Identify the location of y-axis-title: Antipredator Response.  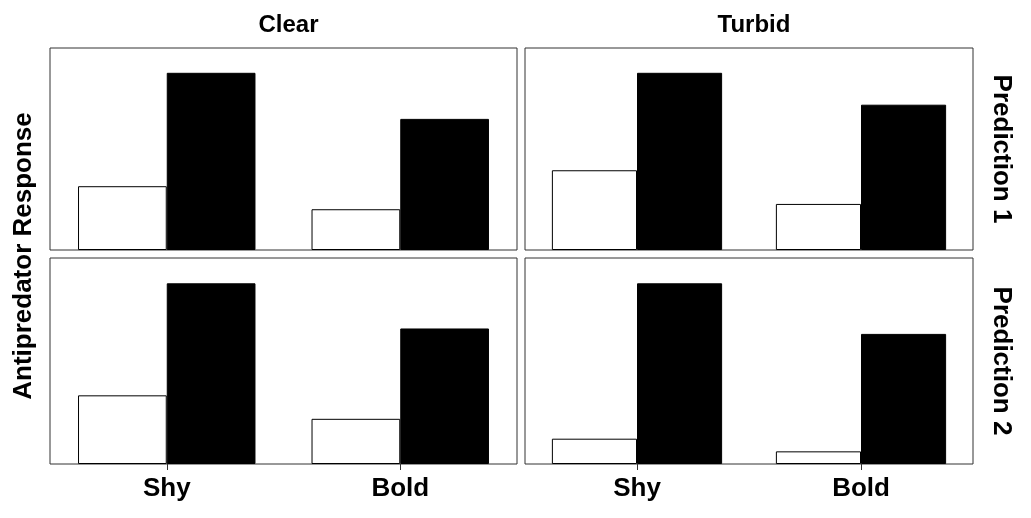
(22, 256).